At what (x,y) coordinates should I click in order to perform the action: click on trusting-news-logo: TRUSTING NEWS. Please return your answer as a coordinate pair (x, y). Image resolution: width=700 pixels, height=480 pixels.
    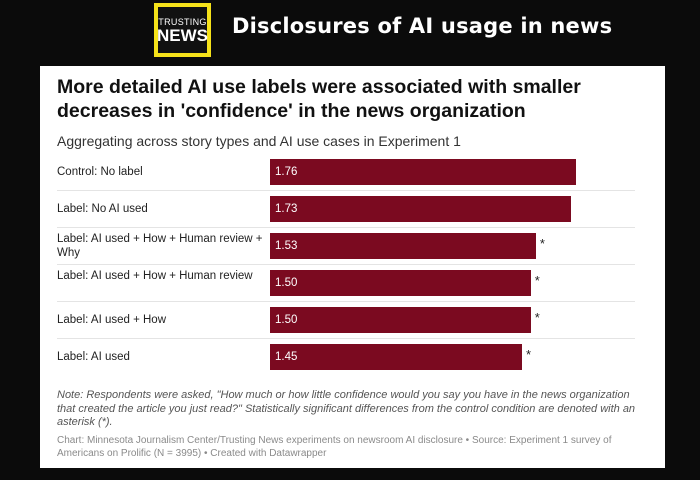
    Looking at the image, I should click on (182, 30).